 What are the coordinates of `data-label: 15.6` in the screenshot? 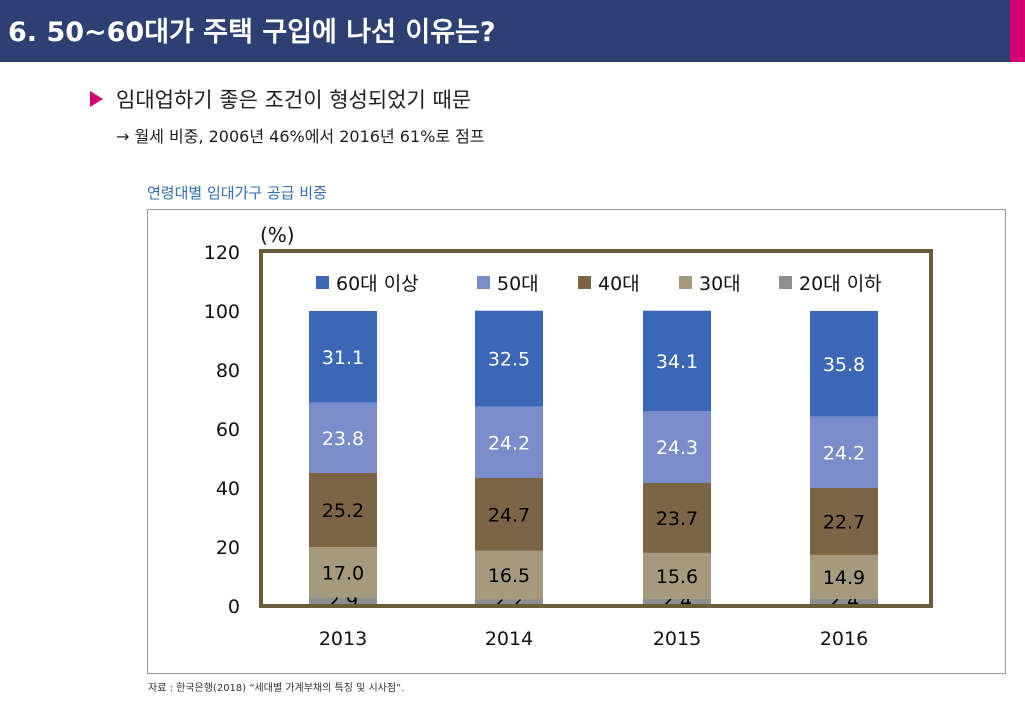 It's located at (677, 577).